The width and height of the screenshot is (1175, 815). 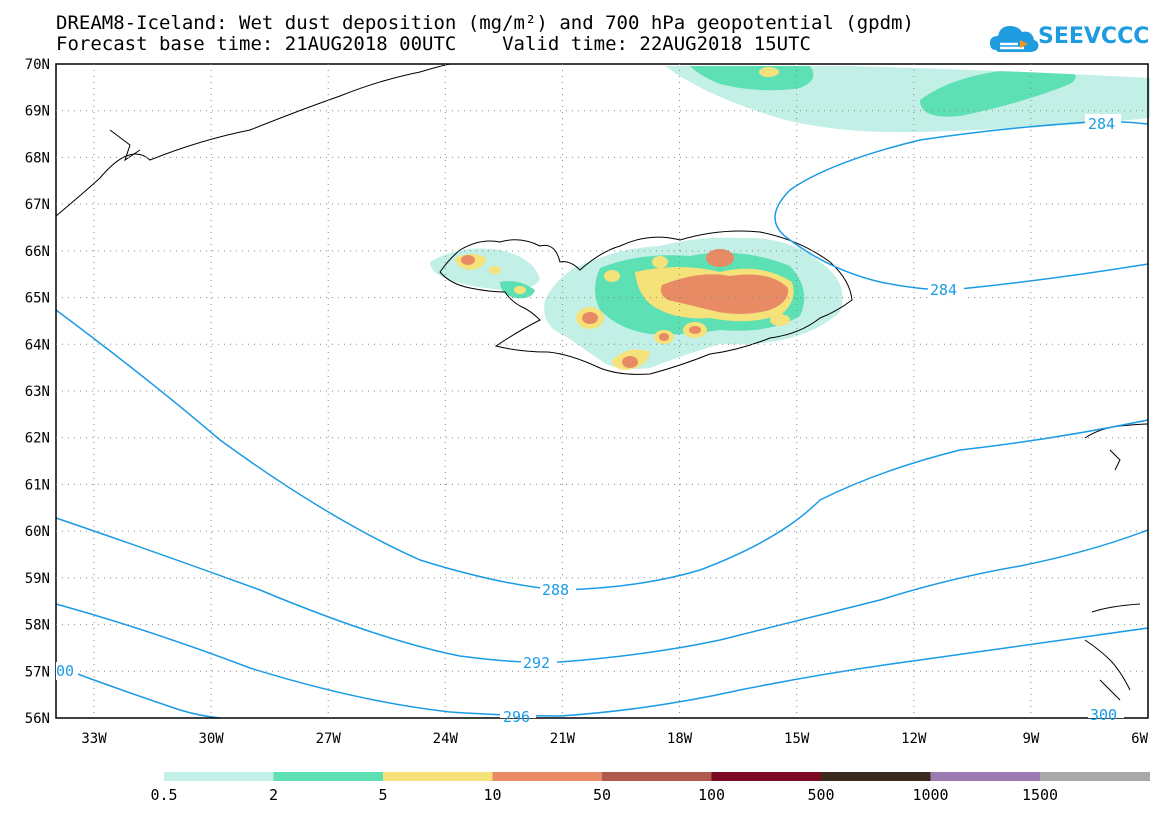 What do you see at coordinates (1030, 739) in the screenshot?
I see `lon-label: 9W` at bounding box center [1030, 739].